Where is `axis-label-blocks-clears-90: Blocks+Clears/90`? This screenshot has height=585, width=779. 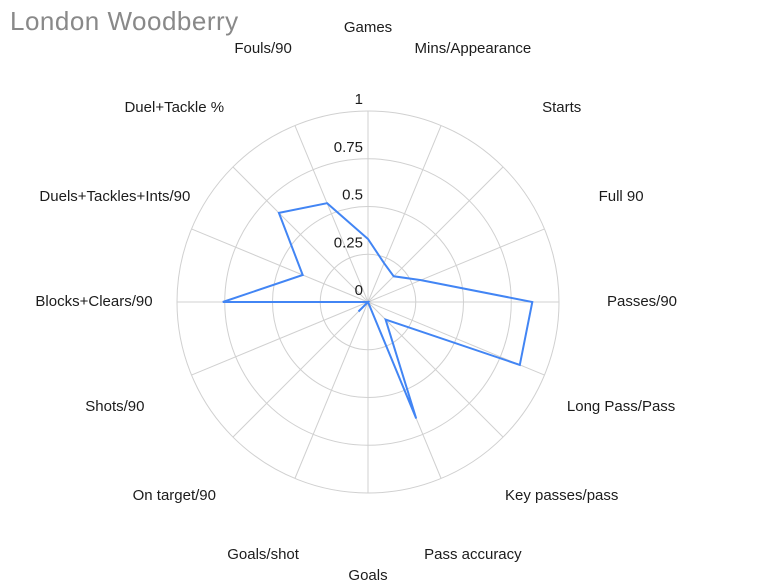
axis-label-blocks-clears-90: Blocks+Clears/90 is located at coordinates (94, 301).